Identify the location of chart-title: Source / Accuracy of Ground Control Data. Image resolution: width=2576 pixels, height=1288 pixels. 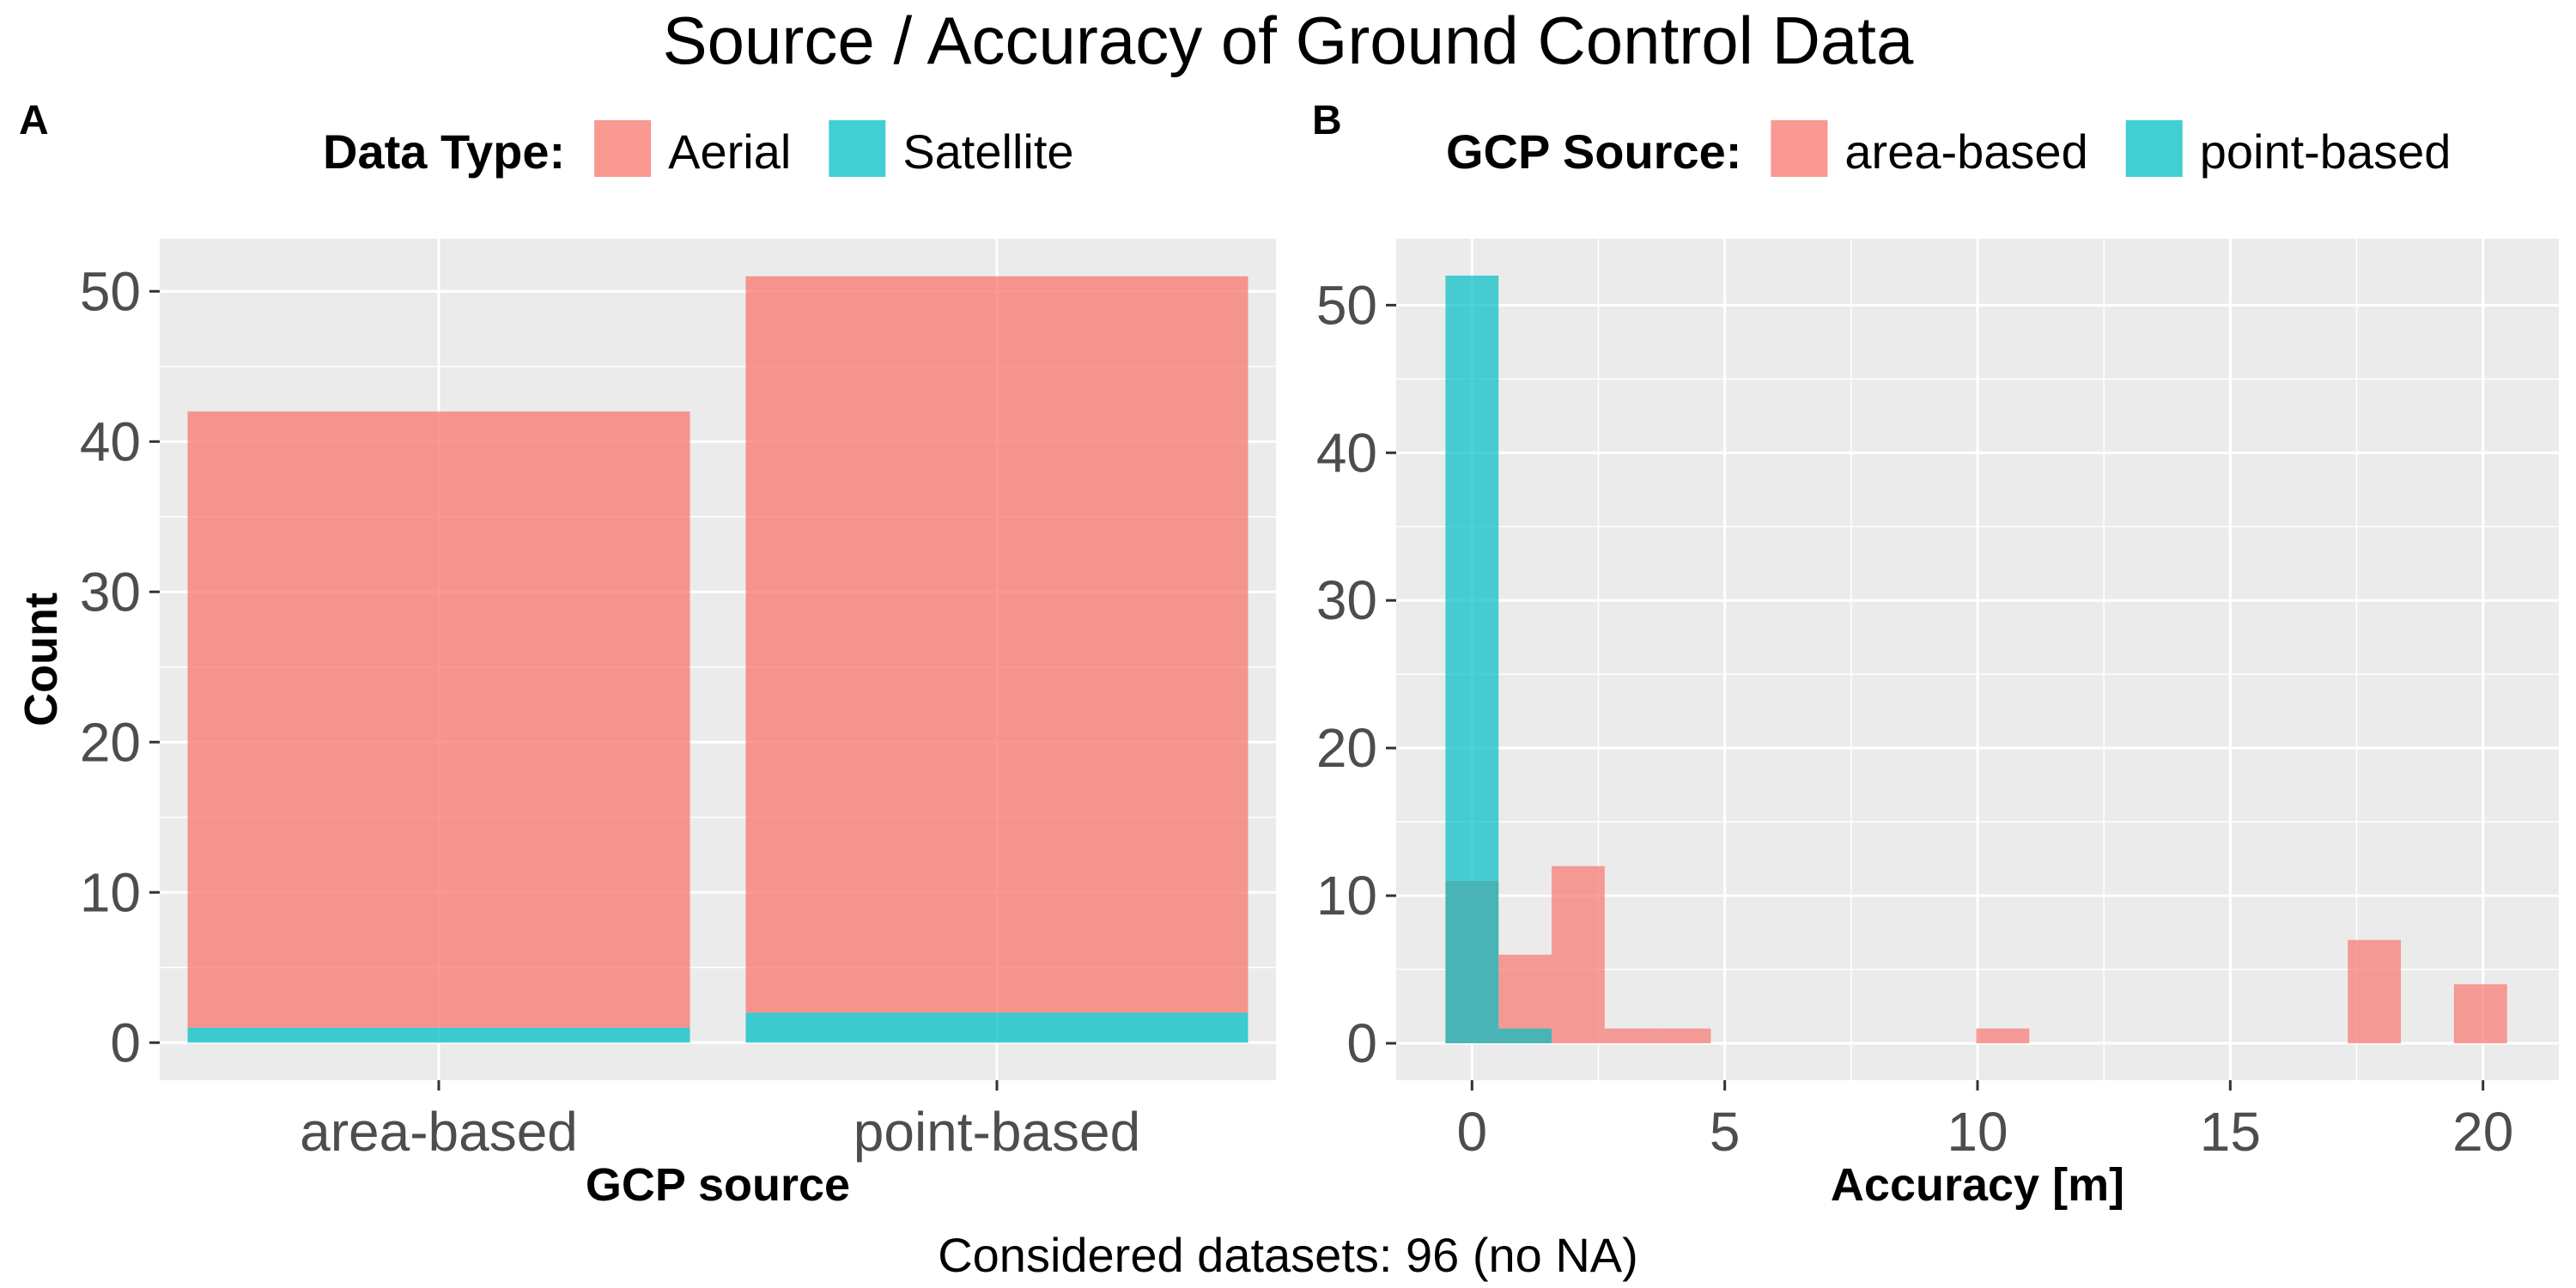
(1288, 40).